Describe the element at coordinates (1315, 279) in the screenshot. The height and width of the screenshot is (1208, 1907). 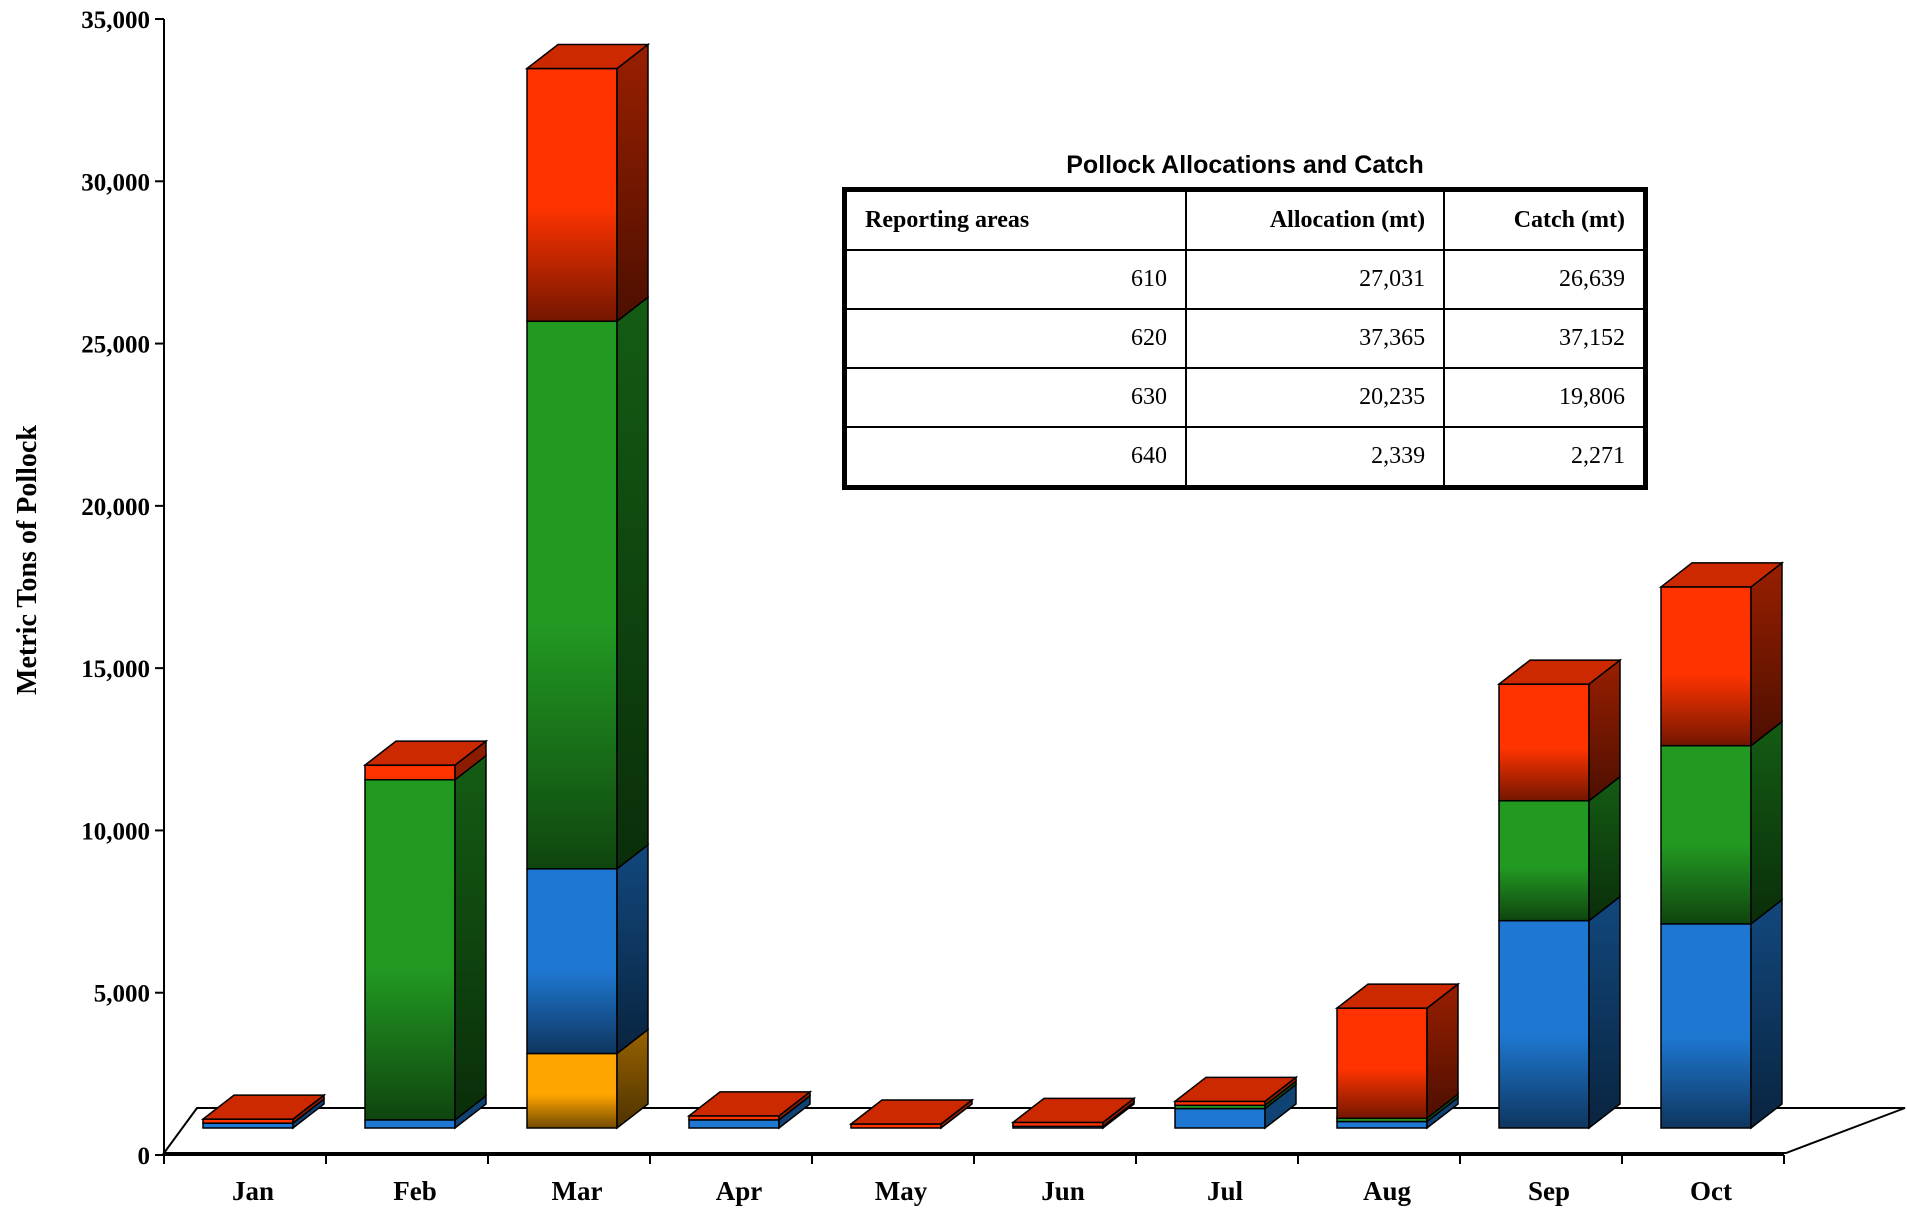
I see `table-cell-allocation: 27,031` at that location.